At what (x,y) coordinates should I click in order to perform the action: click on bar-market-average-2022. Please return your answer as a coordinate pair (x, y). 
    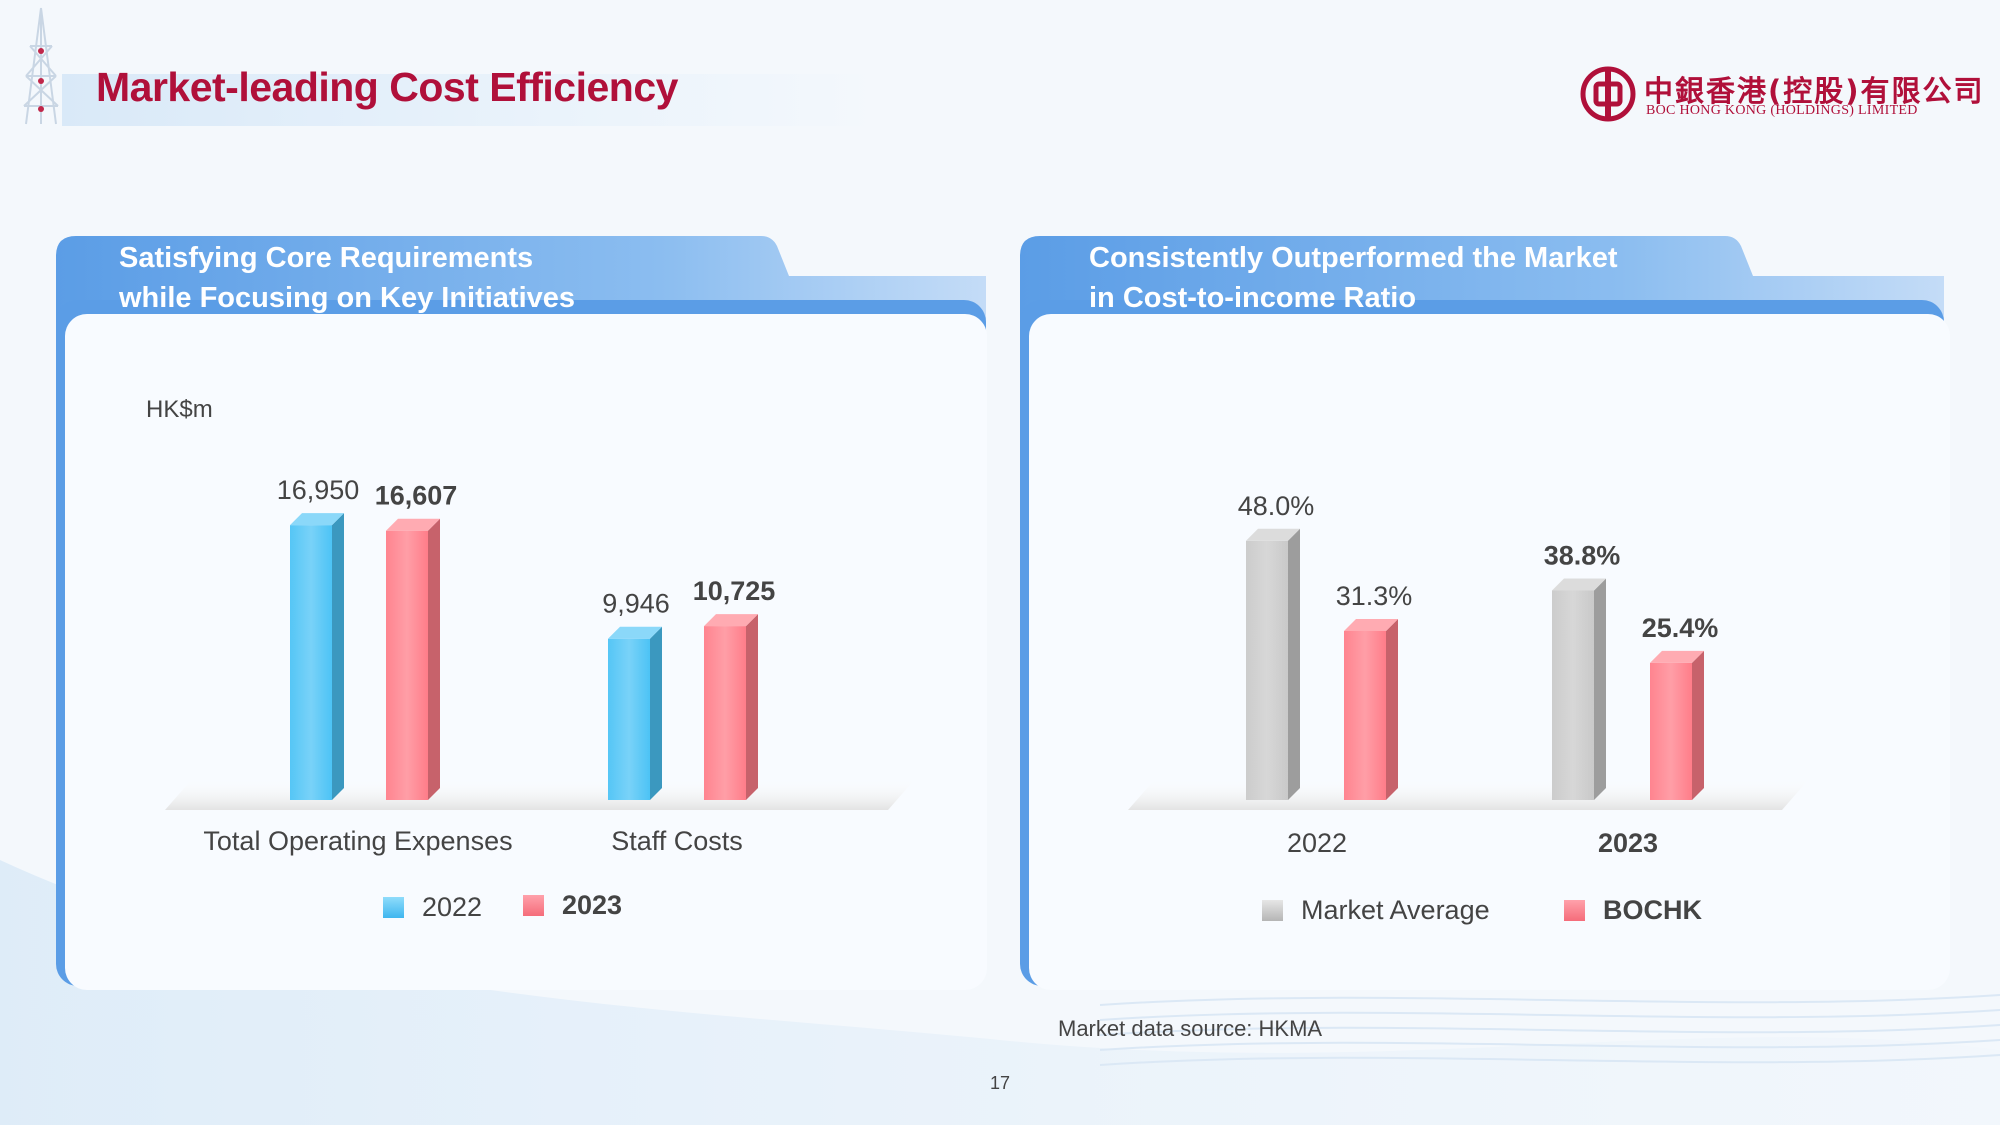
    Looking at the image, I should click on (1273, 664).